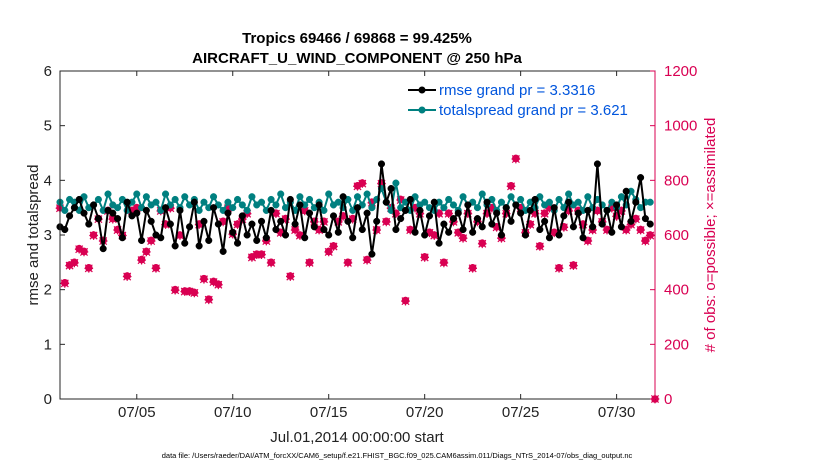  Describe the element at coordinates (33, 235) in the screenshot. I see `y-axis-label: rmse and totalspread` at that location.